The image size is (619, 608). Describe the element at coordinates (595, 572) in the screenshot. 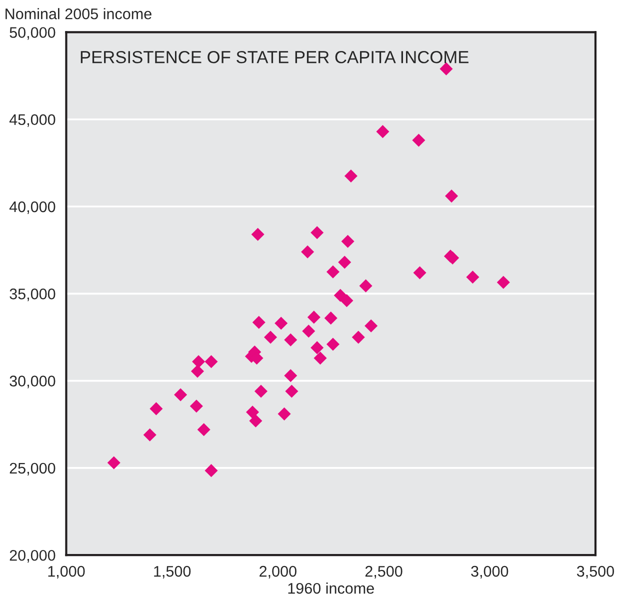

I see `x-tick-label: 3,500` at that location.